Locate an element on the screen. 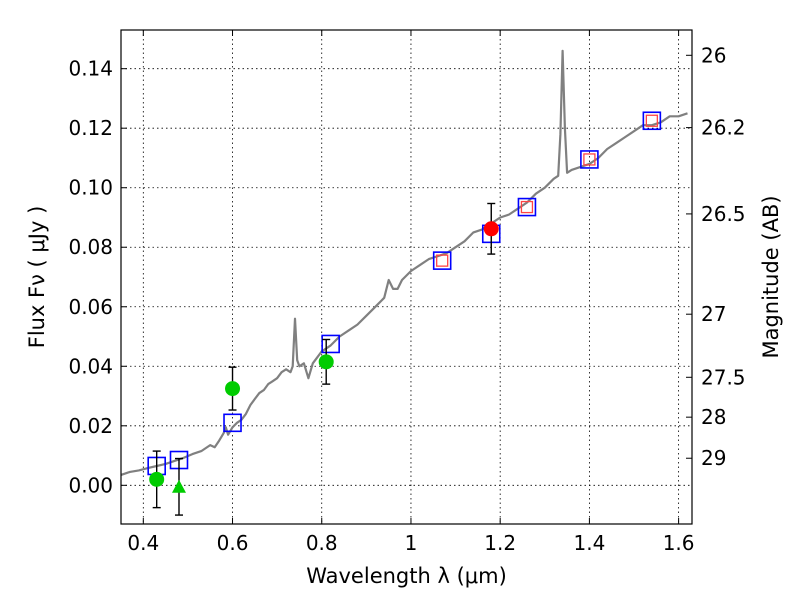 Image resolution: width=800 pixels, height=600 pixels. y-tick-label: 0.06 is located at coordinates (90, 307).